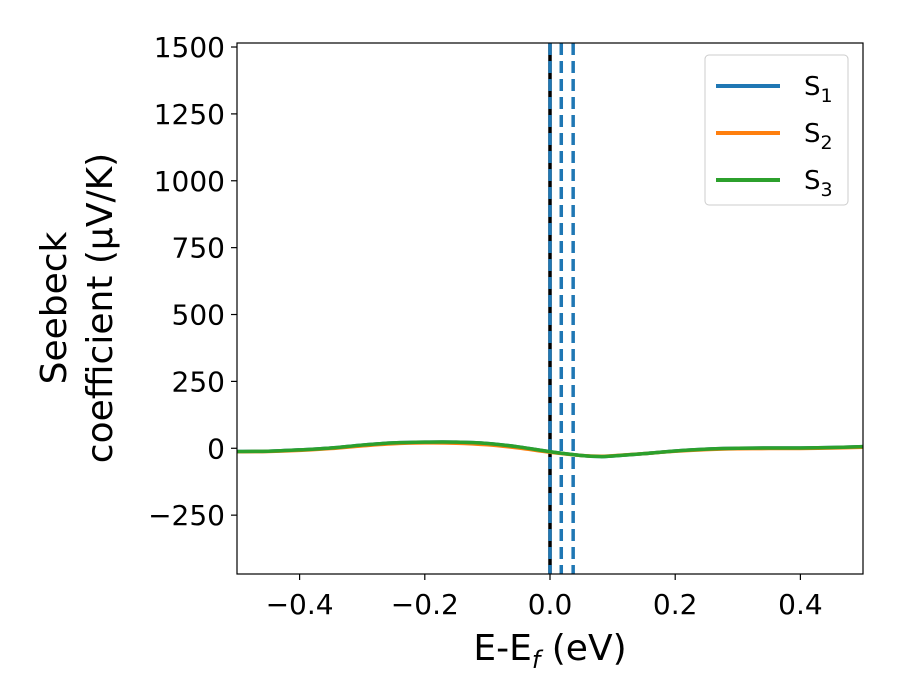 Image resolution: width=900 pixels, height=700 pixels. I want to click on y-tick-label: 1000, so click(189, 181).